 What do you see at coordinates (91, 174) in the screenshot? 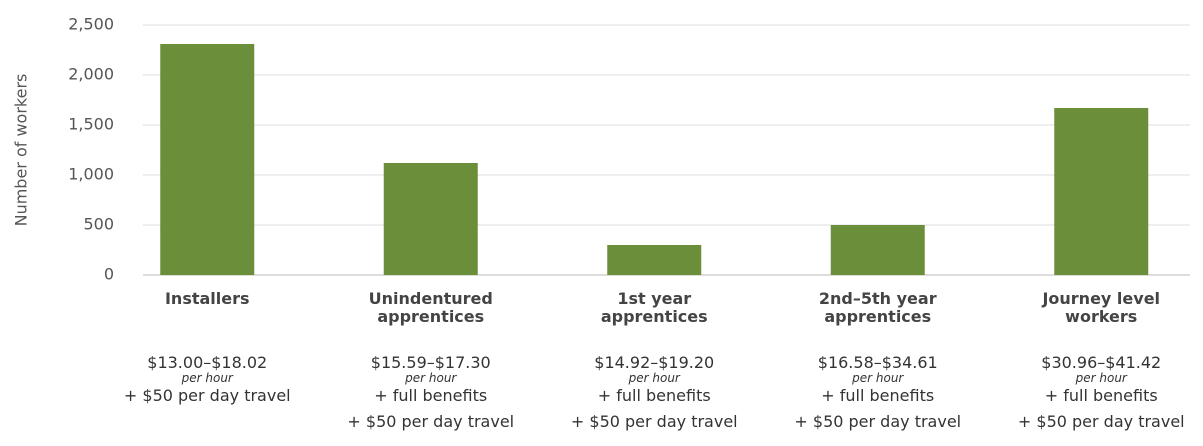
I see `y-tick-label: 1,000` at bounding box center [91, 174].